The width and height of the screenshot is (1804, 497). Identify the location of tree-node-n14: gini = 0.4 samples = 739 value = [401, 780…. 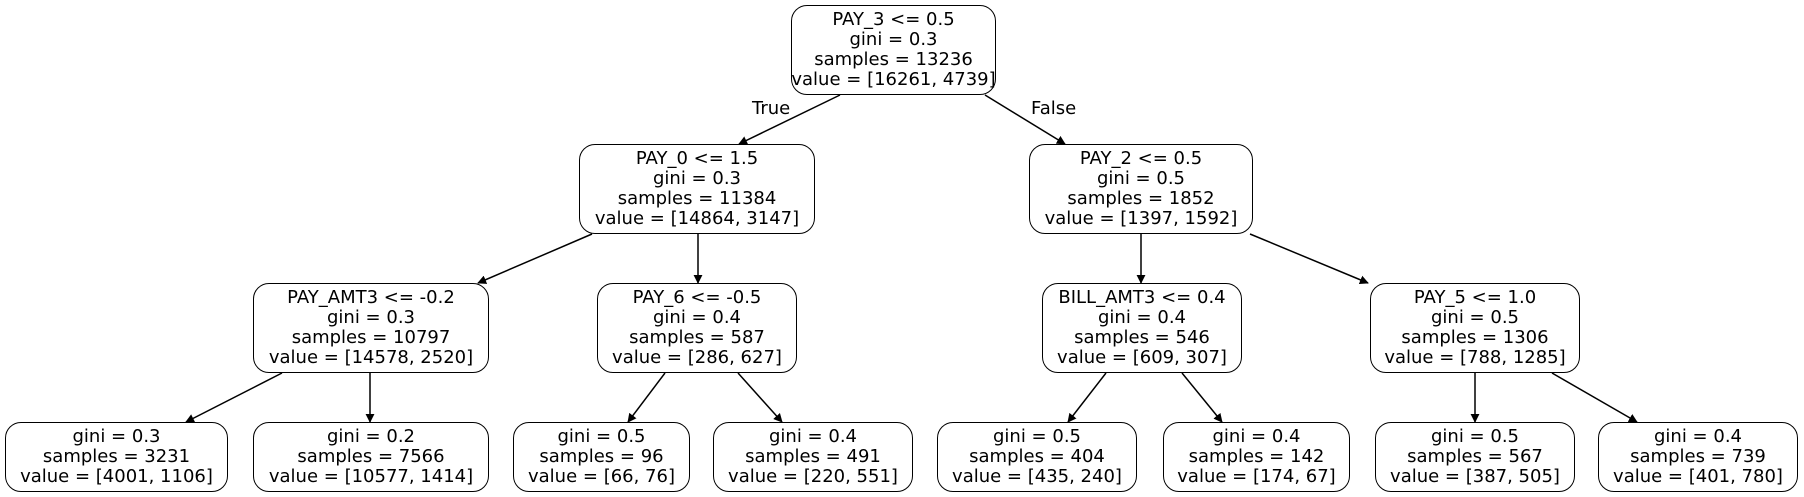
(1698, 457).